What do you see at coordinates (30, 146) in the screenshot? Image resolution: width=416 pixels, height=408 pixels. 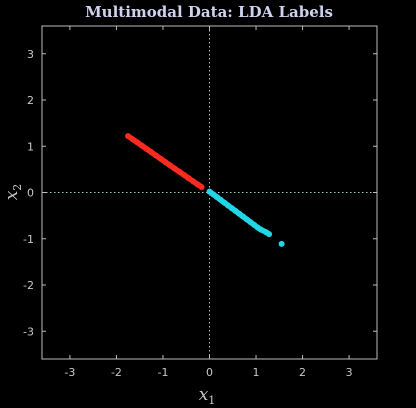 I see `y-tick-label: 1` at bounding box center [30, 146].